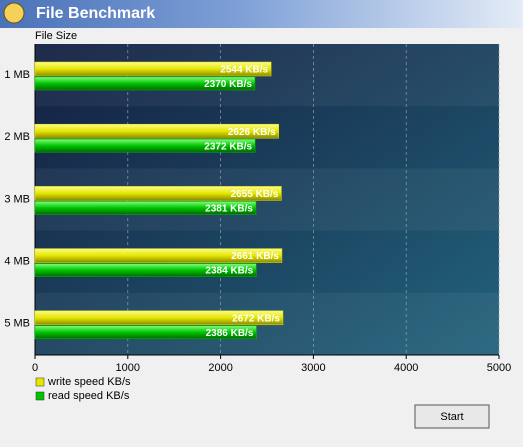 The image size is (523, 447). What do you see at coordinates (56, 36) in the screenshot?
I see `y-axis-label: File Size` at bounding box center [56, 36].